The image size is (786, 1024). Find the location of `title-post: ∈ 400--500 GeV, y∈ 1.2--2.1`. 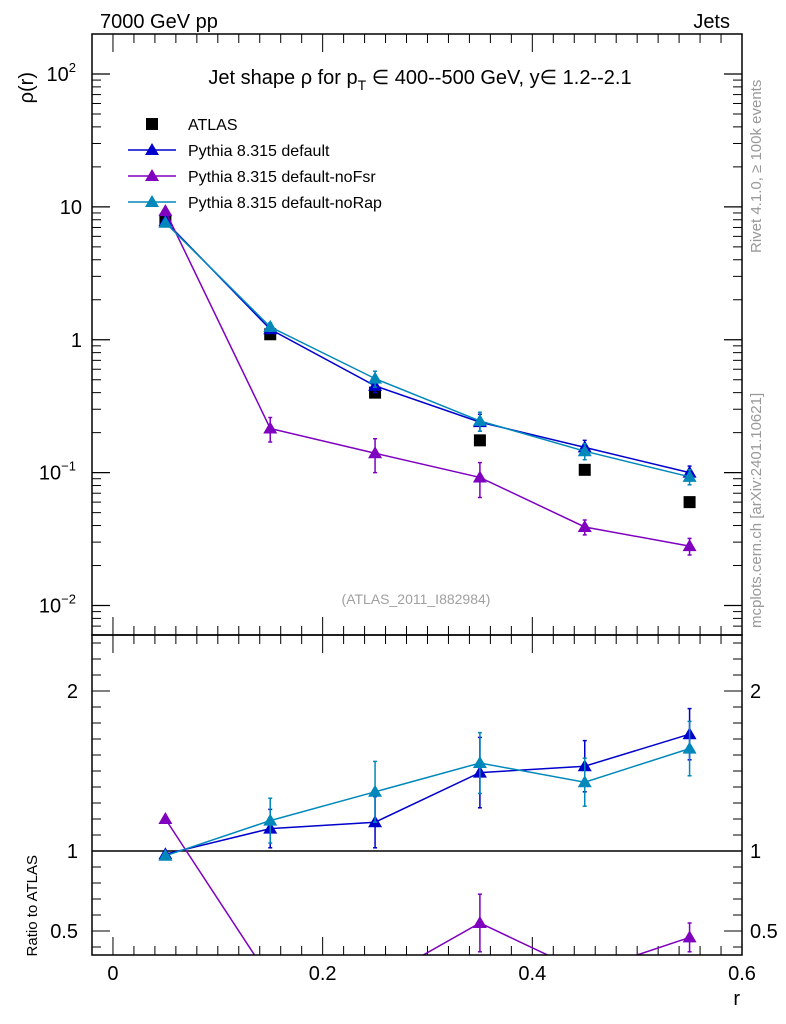

title-post: ∈ 400--500 GeV, y∈ 1.2--2.1 is located at coordinates (498, 78).